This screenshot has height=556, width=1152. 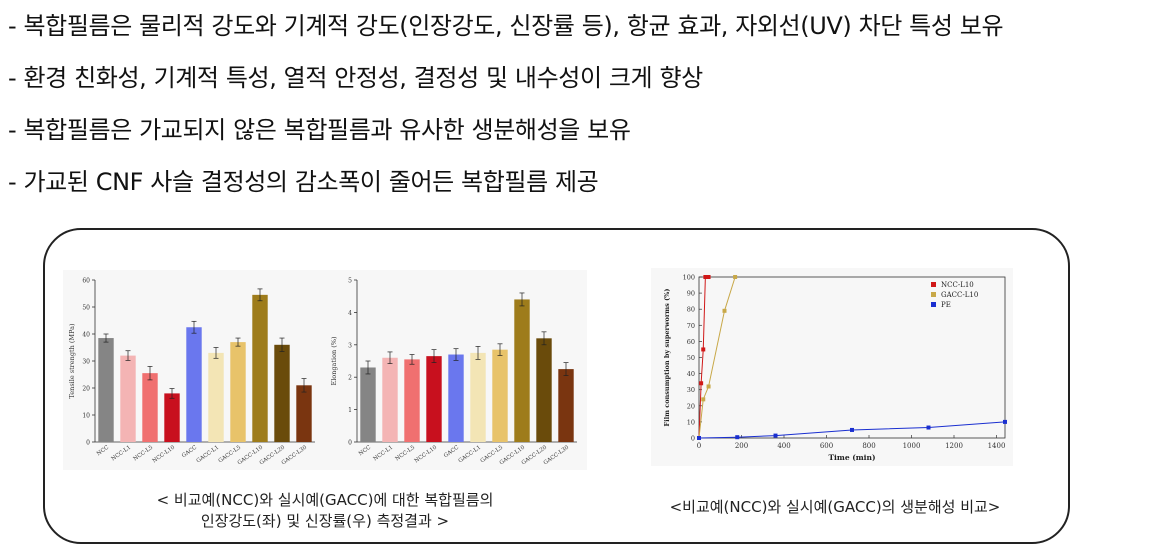 What do you see at coordinates (325, 521) in the screenshot?
I see `left-caption-line2: 인장강도(좌) 및 신장률(우) 측정결과 >` at bounding box center [325, 521].